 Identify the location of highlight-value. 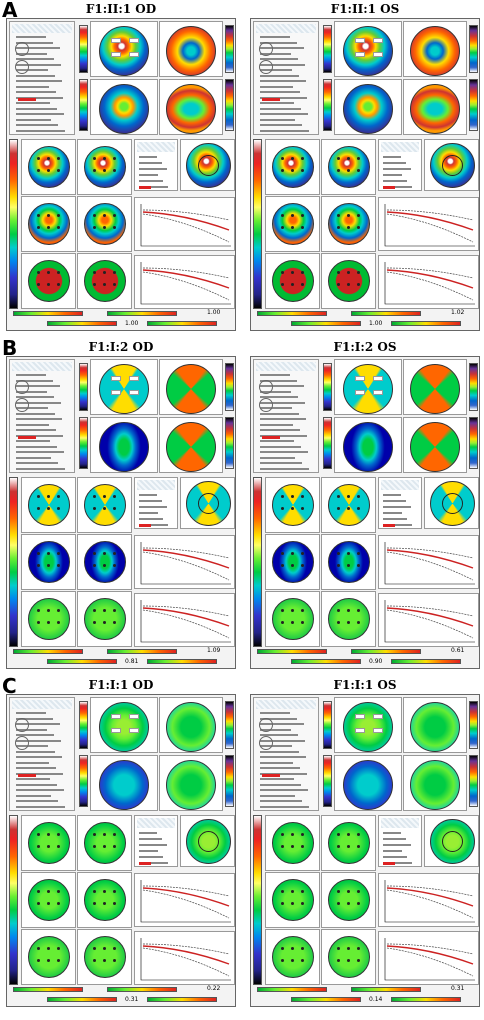
(27, 437).